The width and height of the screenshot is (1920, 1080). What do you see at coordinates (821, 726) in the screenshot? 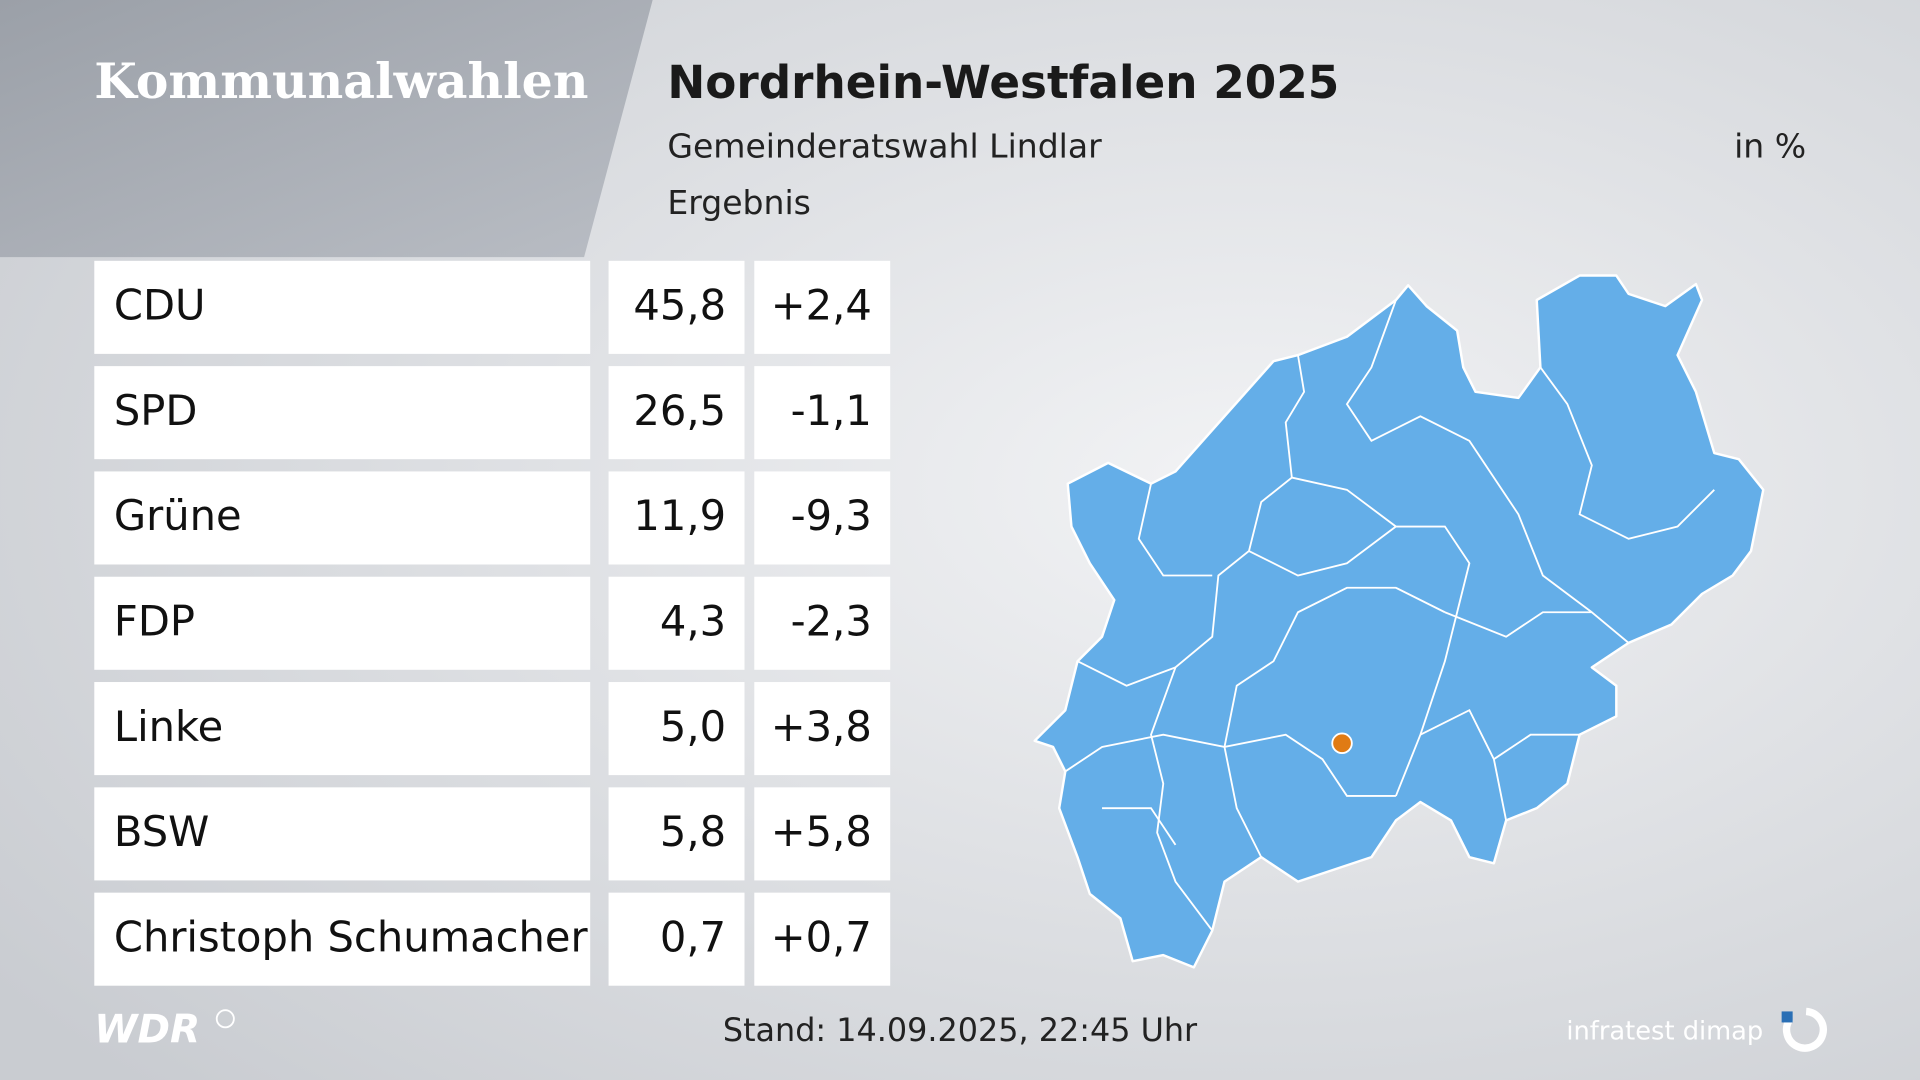
I see `vote-change: +3,8` at bounding box center [821, 726].